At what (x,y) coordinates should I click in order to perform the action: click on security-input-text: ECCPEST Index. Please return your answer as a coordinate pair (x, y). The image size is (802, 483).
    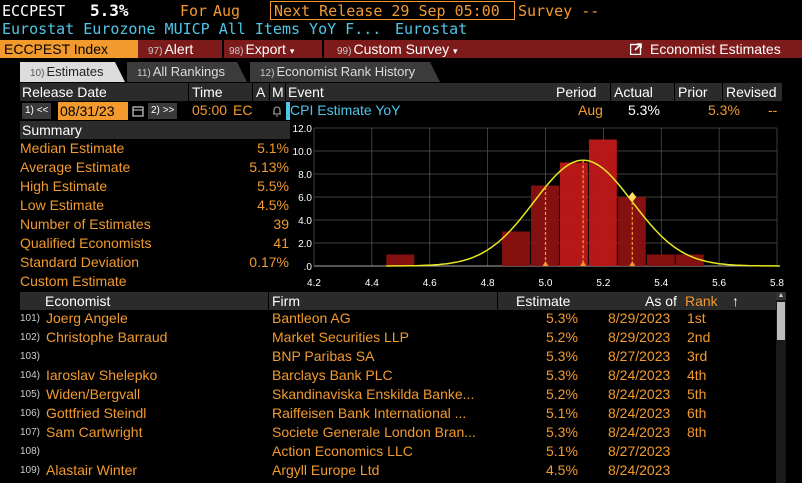
    Looking at the image, I should click on (56, 49).